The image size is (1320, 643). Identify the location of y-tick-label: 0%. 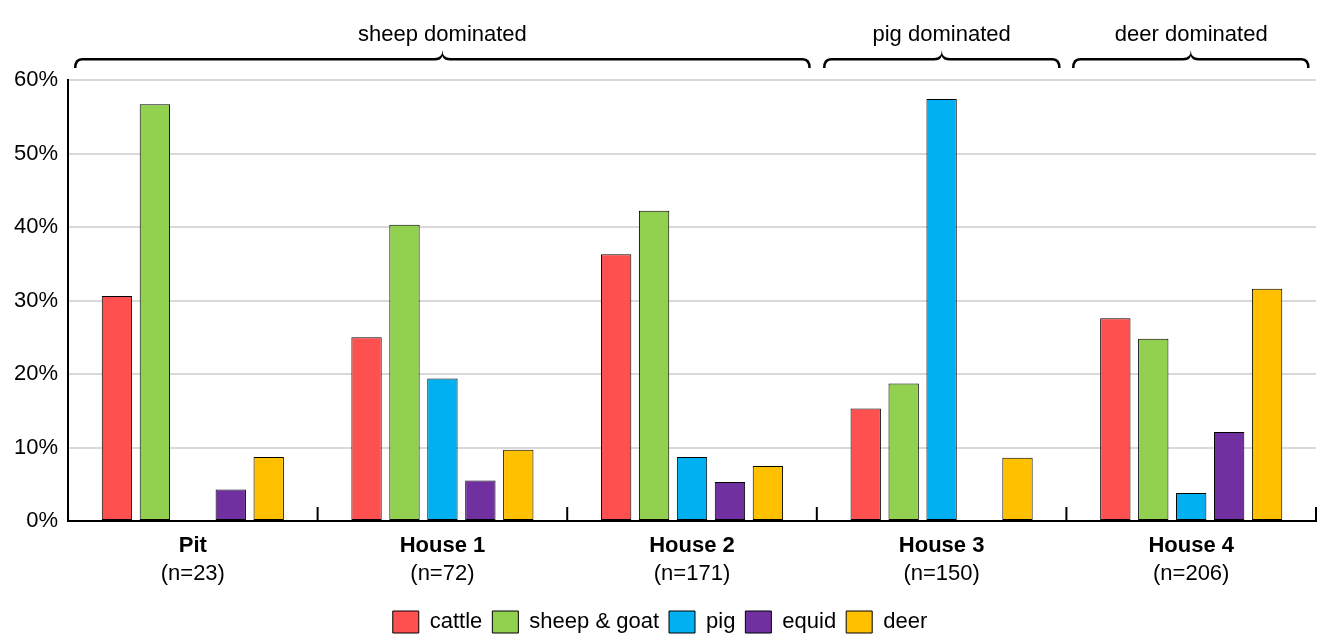
(42, 520).